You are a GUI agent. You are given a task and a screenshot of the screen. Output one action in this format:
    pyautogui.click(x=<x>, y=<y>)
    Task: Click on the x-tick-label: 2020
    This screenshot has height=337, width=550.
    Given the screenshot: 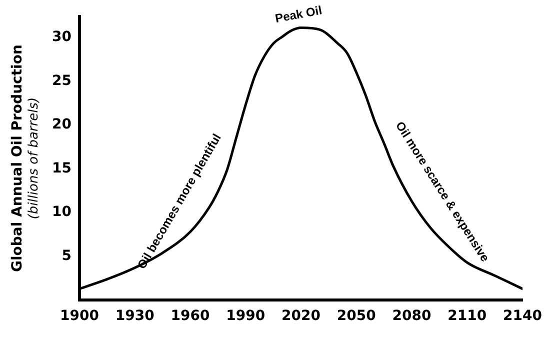 What is the action you would take?
    pyautogui.click(x=301, y=316)
    